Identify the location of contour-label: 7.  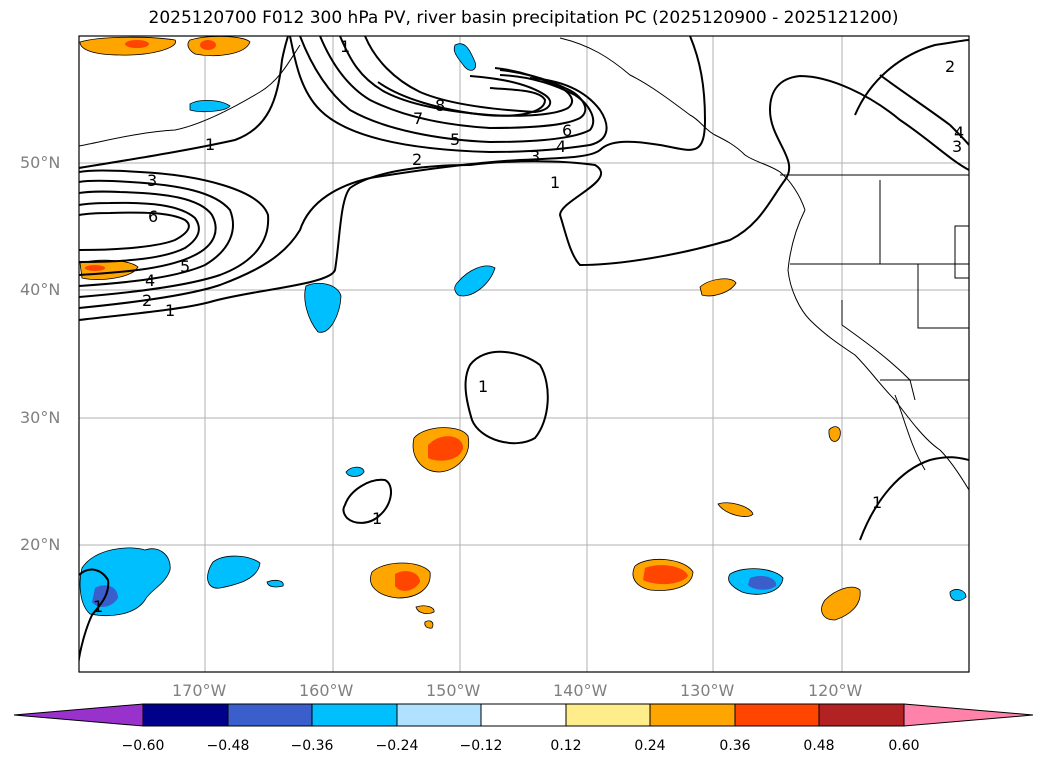
(418, 118).